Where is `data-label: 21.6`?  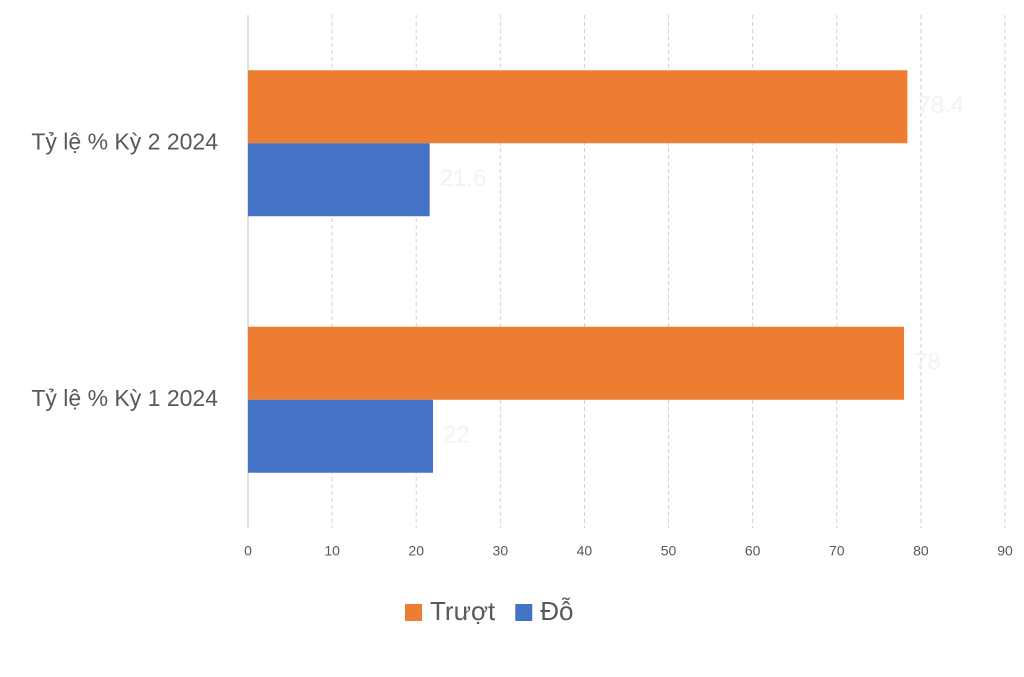 data-label: 21.6 is located at coordinates (463, 178).